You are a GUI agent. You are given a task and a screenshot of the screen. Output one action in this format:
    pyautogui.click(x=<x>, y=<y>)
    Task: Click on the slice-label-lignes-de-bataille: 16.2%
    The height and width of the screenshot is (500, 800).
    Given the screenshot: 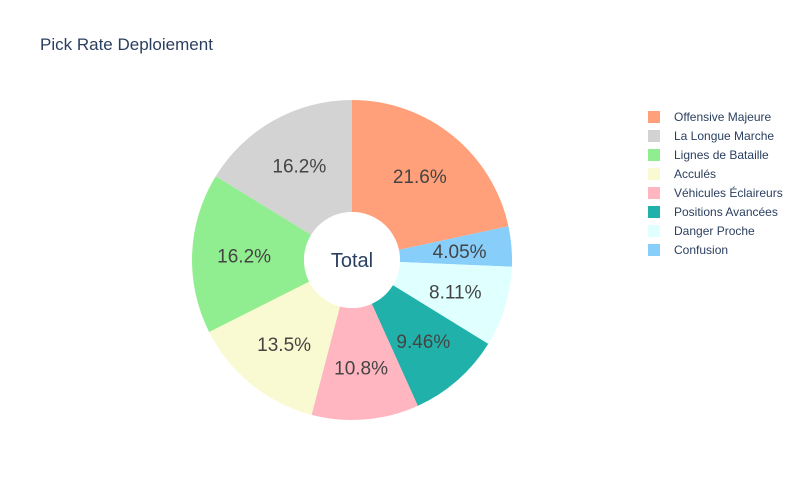 What is the action you would take?
    pyautogui.click(x=244, y=256)
    